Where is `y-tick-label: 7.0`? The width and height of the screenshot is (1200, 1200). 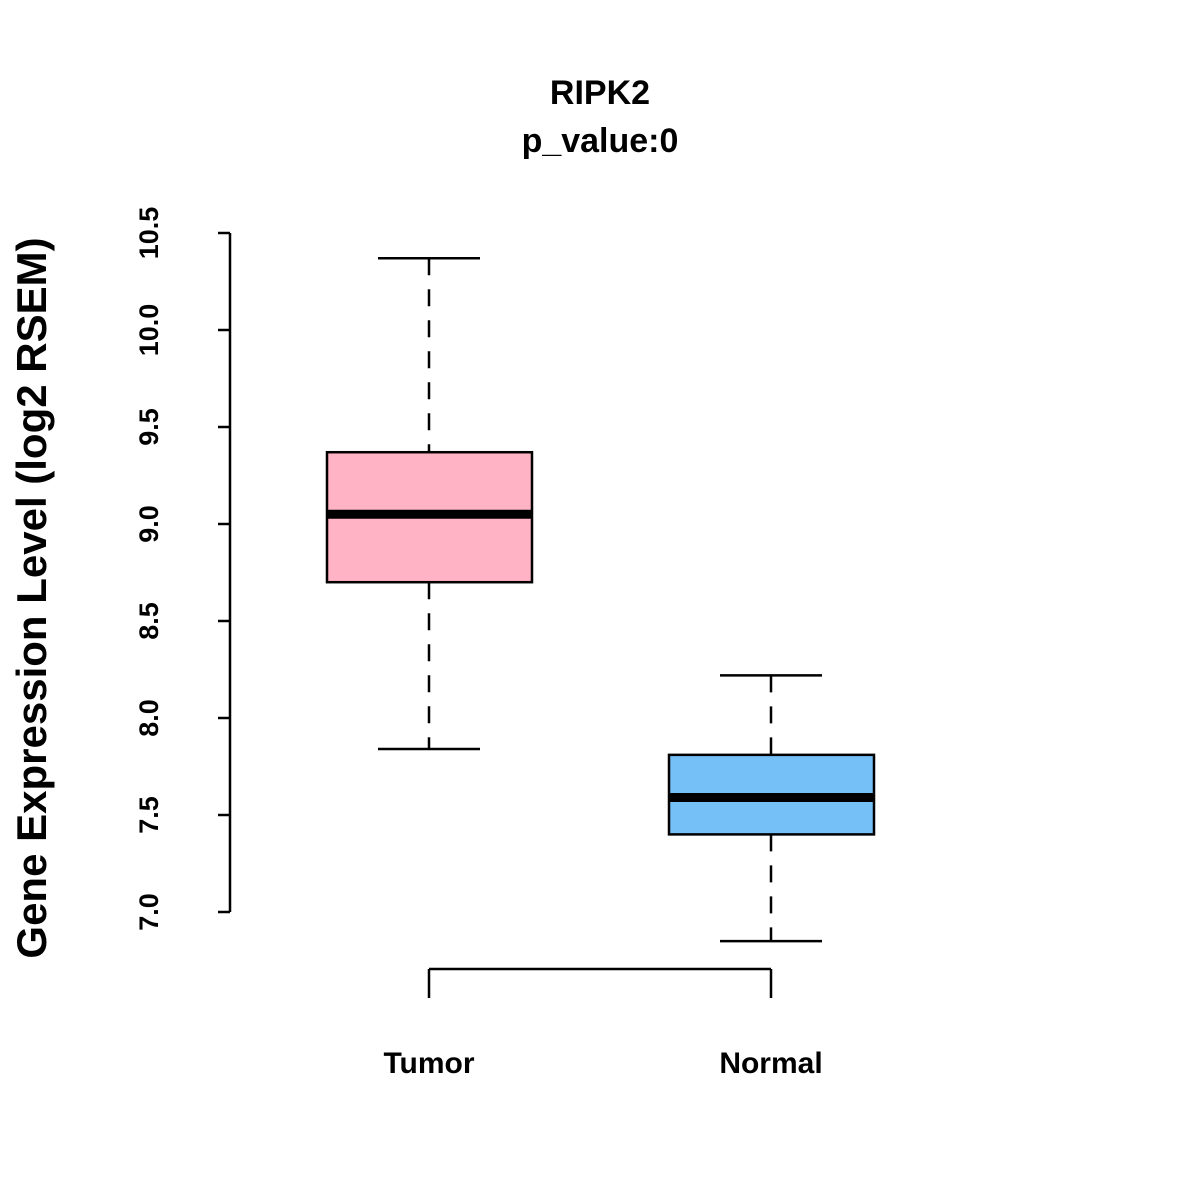
y-tick-label: 7.0 is located at coordinates (149, 912).